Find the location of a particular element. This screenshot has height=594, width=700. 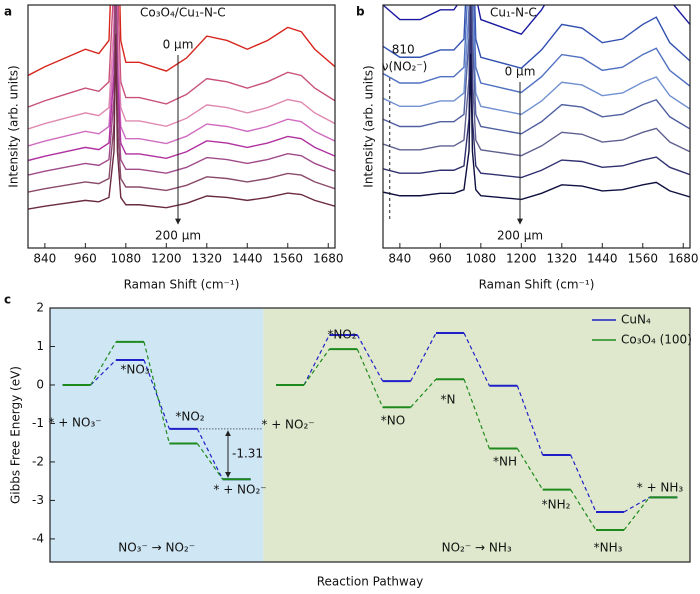

reference-label: ν(NO₂⁻) is located at coordinates (405, 67).